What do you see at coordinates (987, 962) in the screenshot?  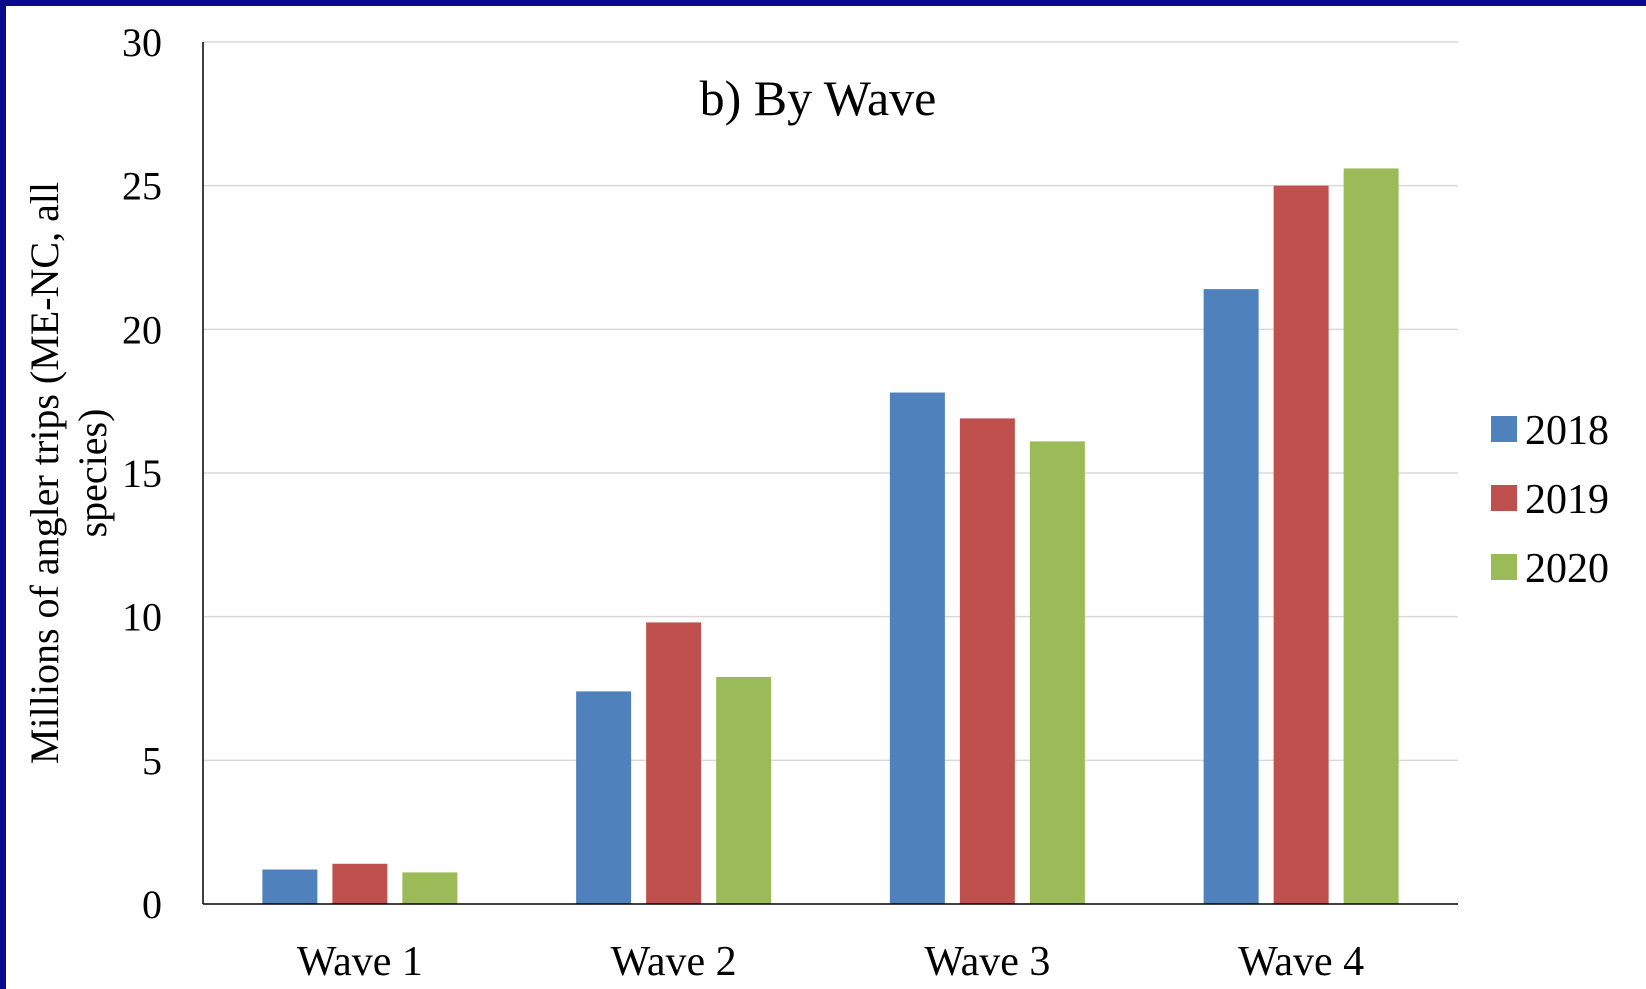 I see `x-category-label: Wave 3` at bounding box center [987, 962].